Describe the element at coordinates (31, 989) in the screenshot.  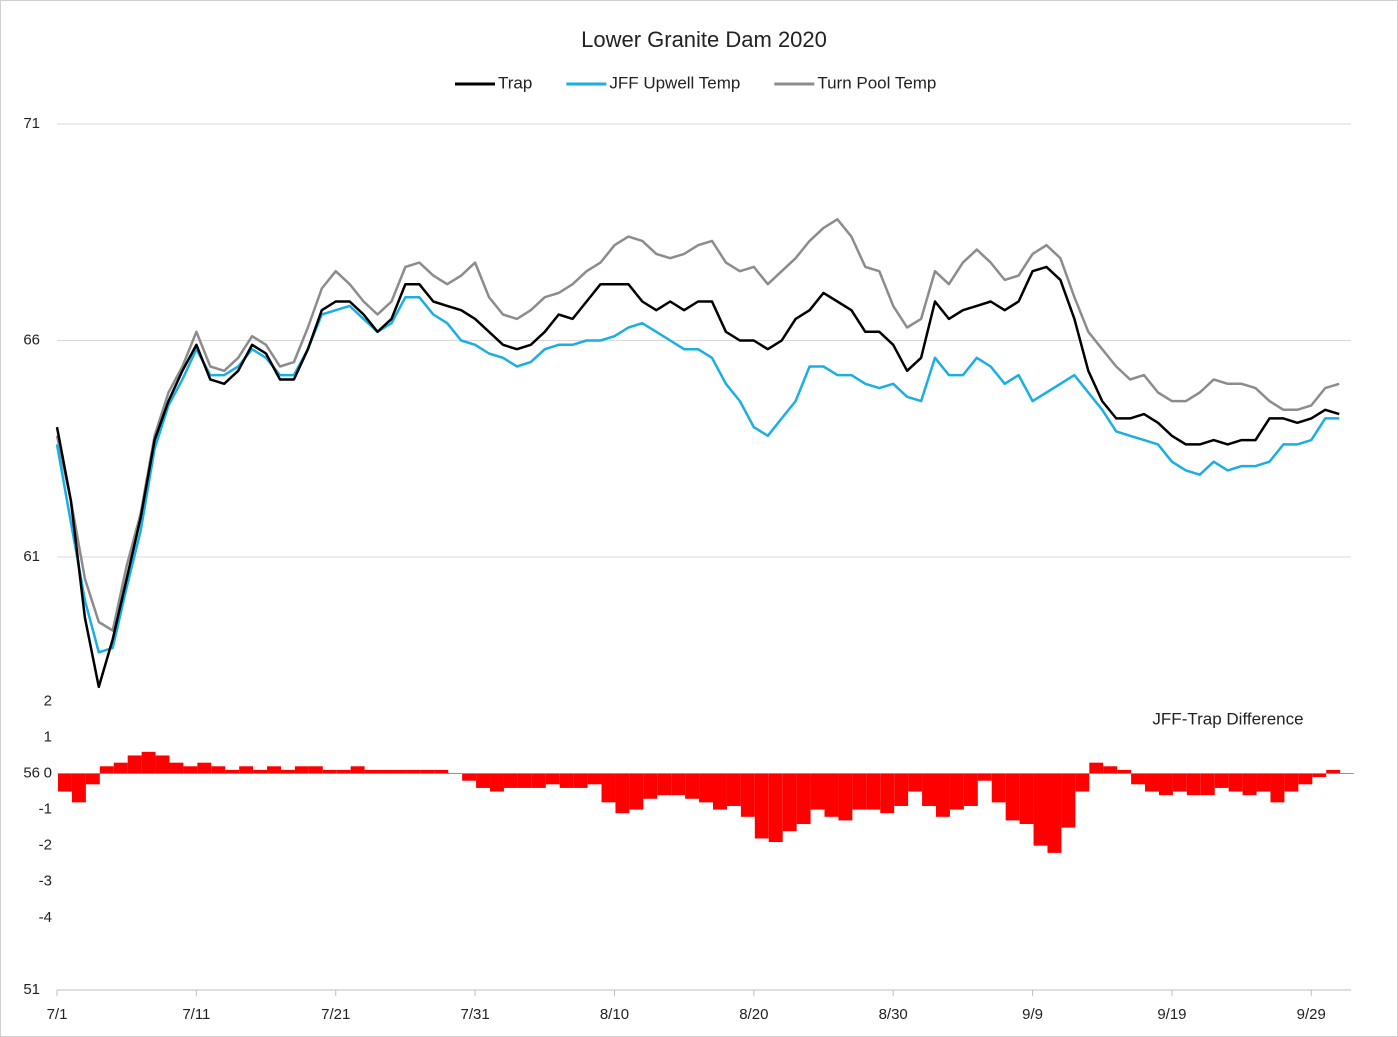
I see `y-tick-label: 51` at that location.